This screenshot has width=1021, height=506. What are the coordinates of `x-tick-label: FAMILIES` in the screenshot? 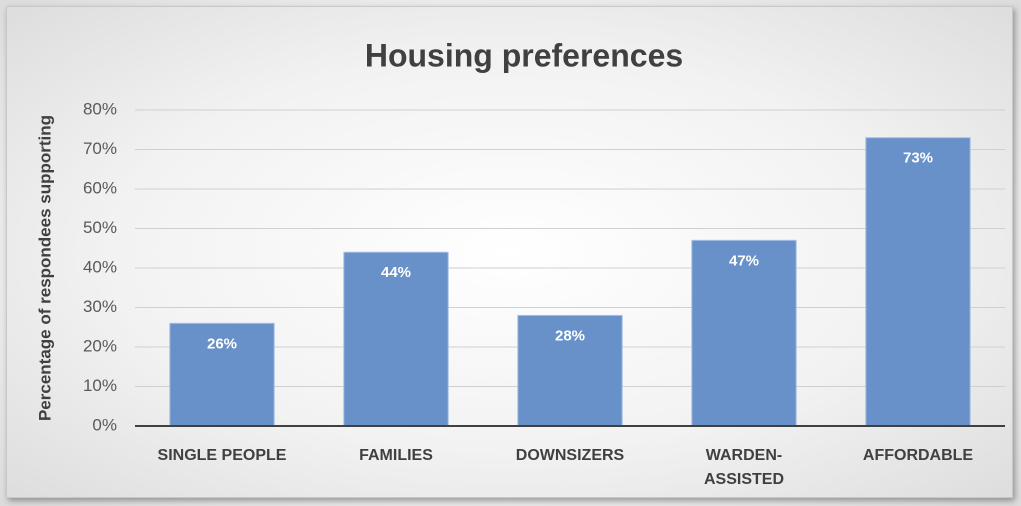 It's located at (396, 455).